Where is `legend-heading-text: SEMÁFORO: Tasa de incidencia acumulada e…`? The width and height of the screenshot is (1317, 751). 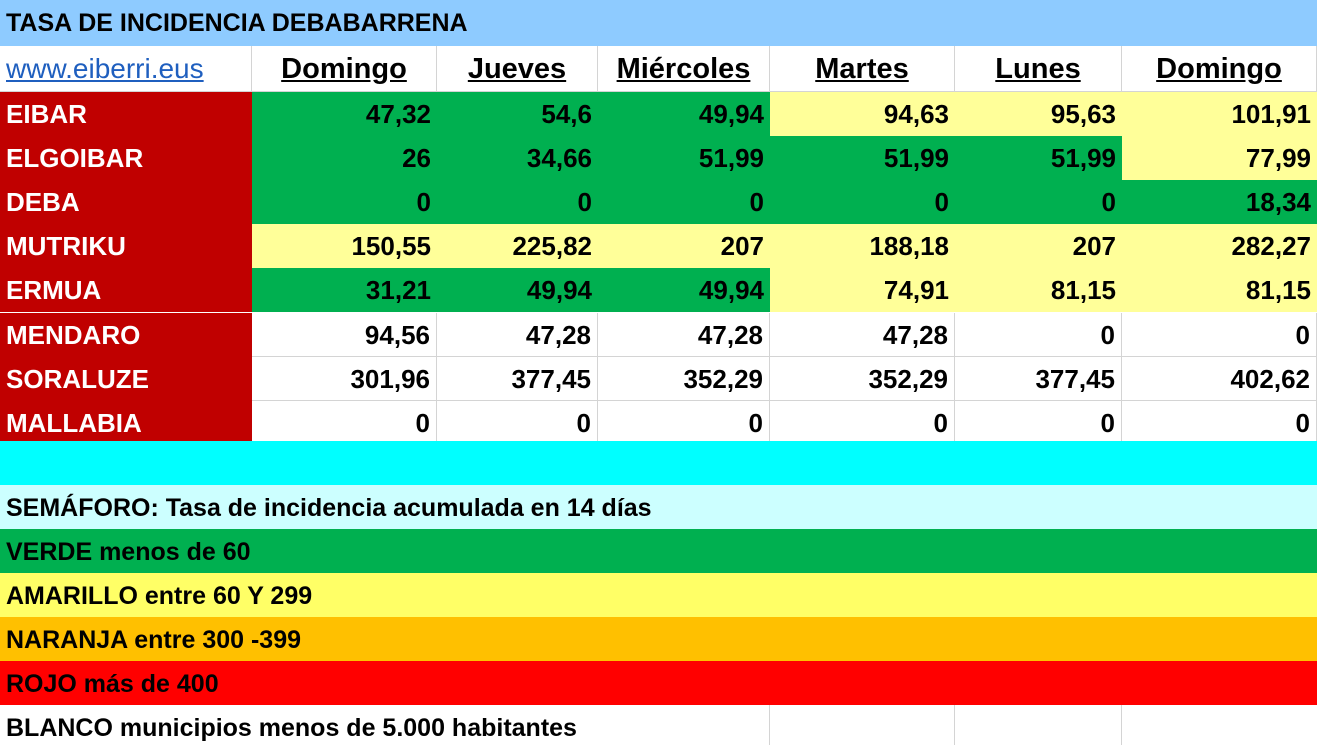 legend-heading-text: SEMÁFORO: Tasa de incidencia acumulada e… is located at coordinates (329, 508).